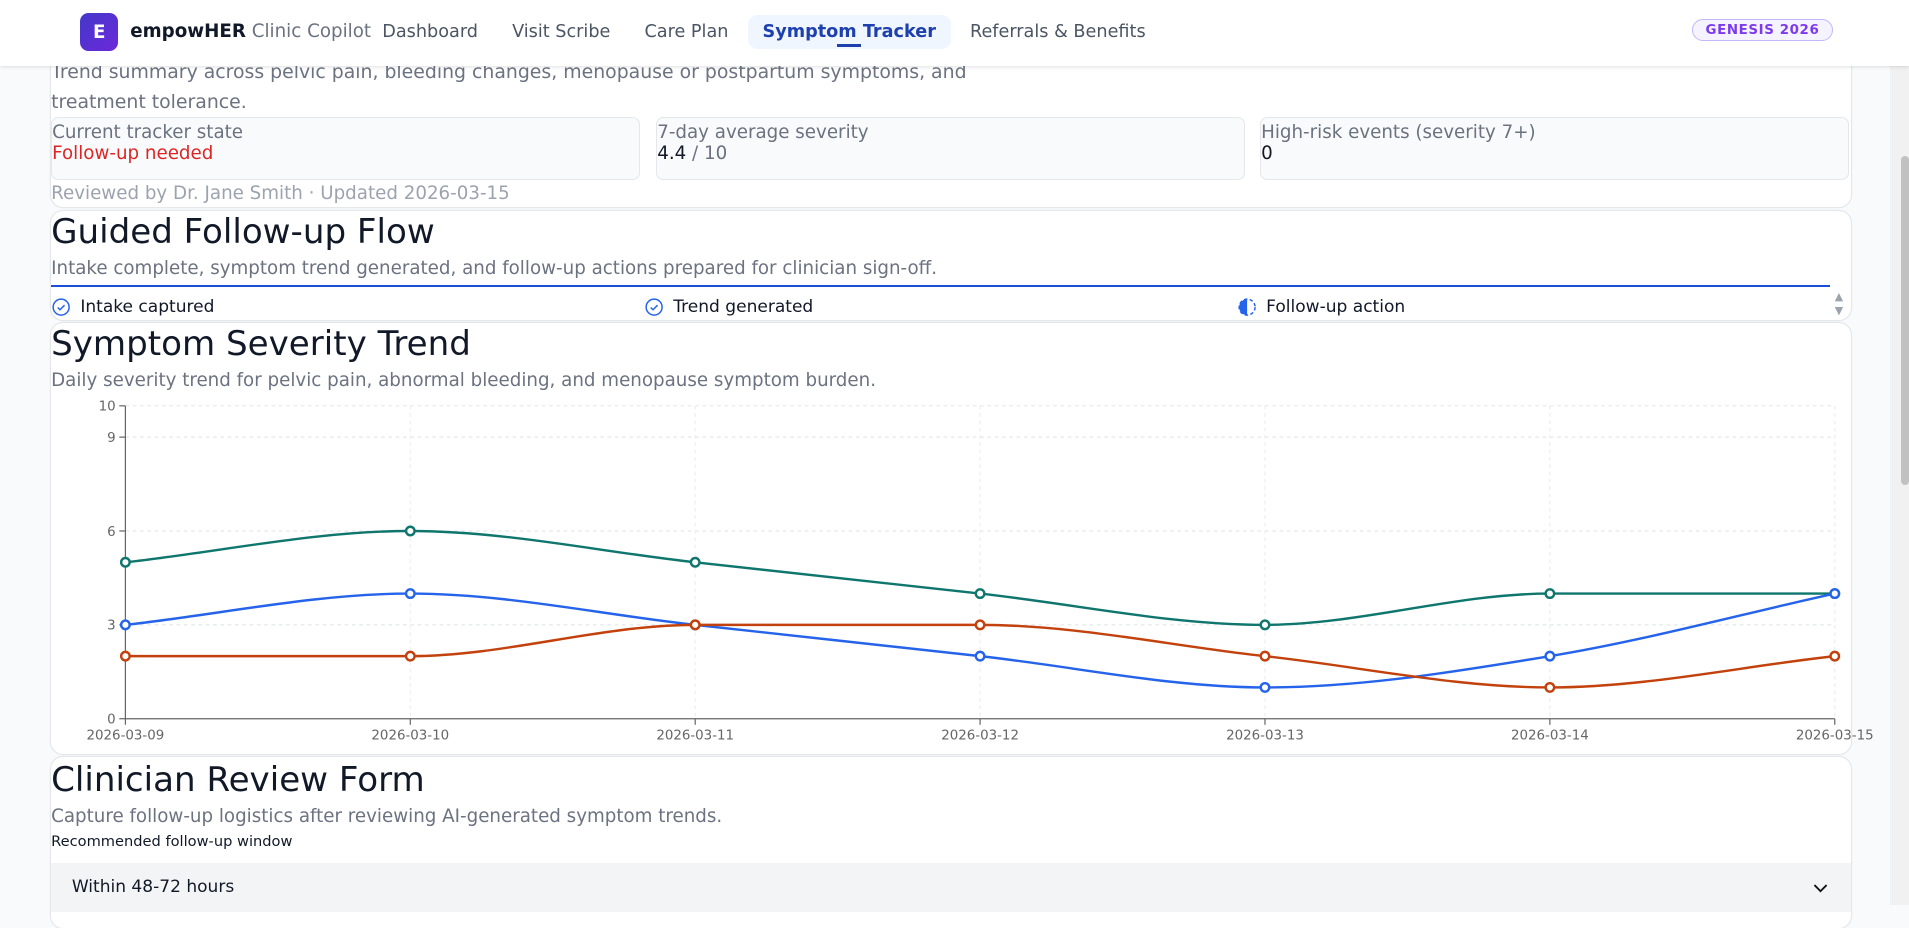 This screenshot has width=1909, height=928. I want to click on y-tick-label: 9, so click(111, 438).